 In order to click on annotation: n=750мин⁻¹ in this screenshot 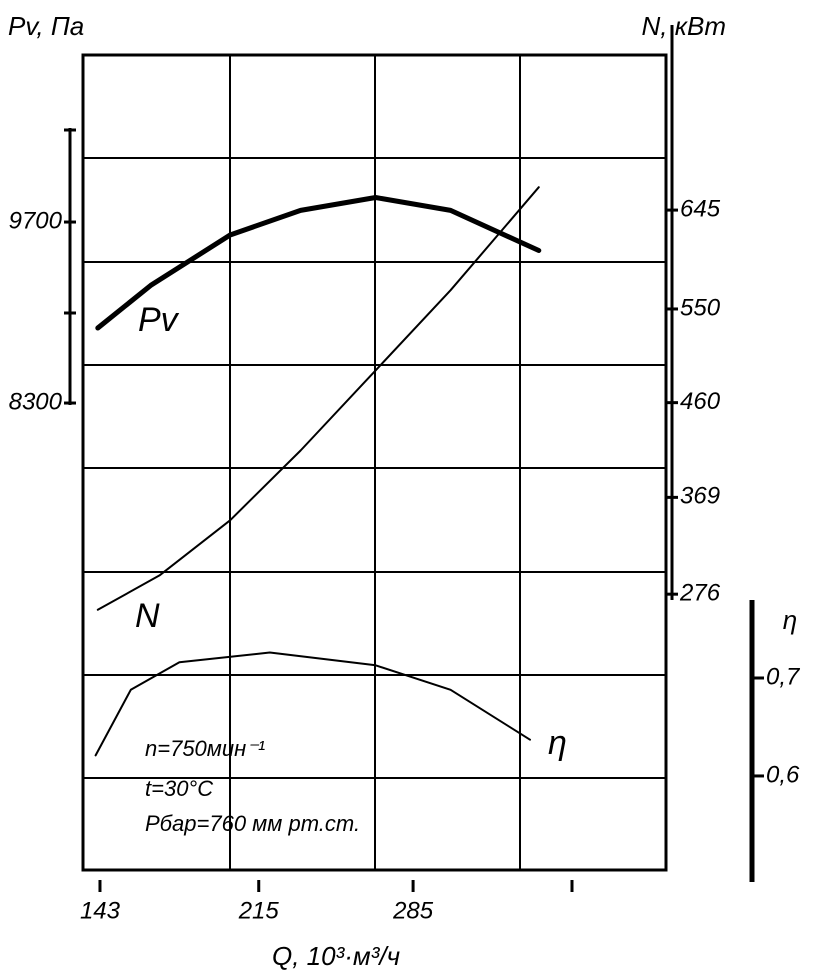, I will do `click(205, 748)`.